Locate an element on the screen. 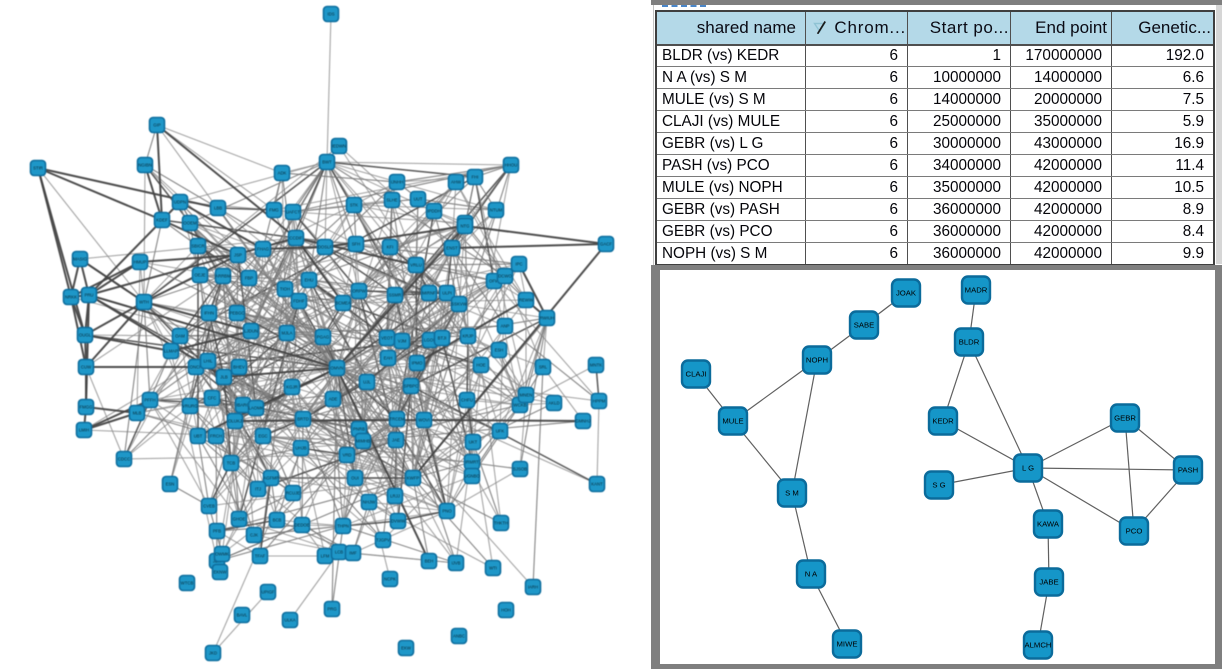 The image size is (1222, 669). svg-text: VEOT is located at coordinates (387, 338).